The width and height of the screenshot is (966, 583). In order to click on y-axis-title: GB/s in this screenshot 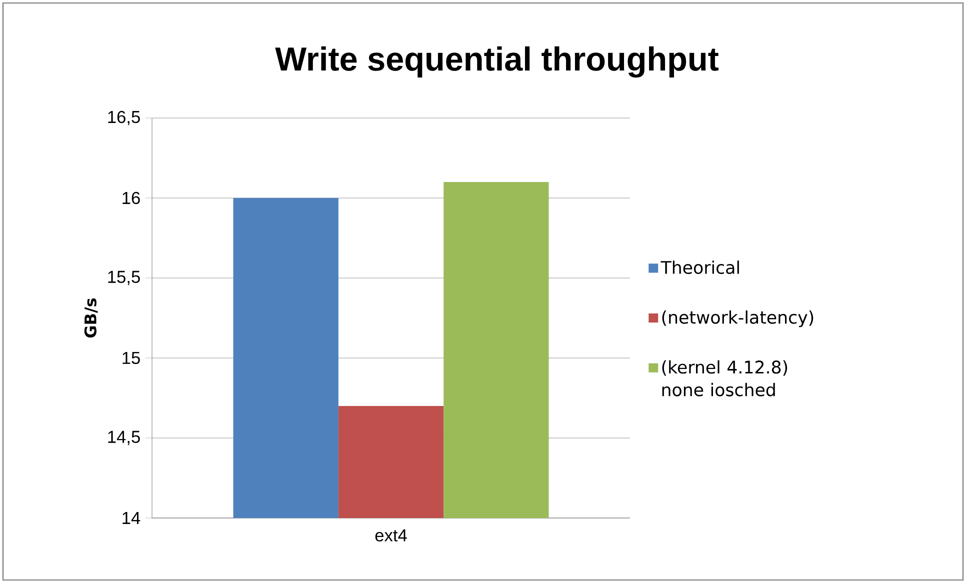, I will do `click(91, 318)`.